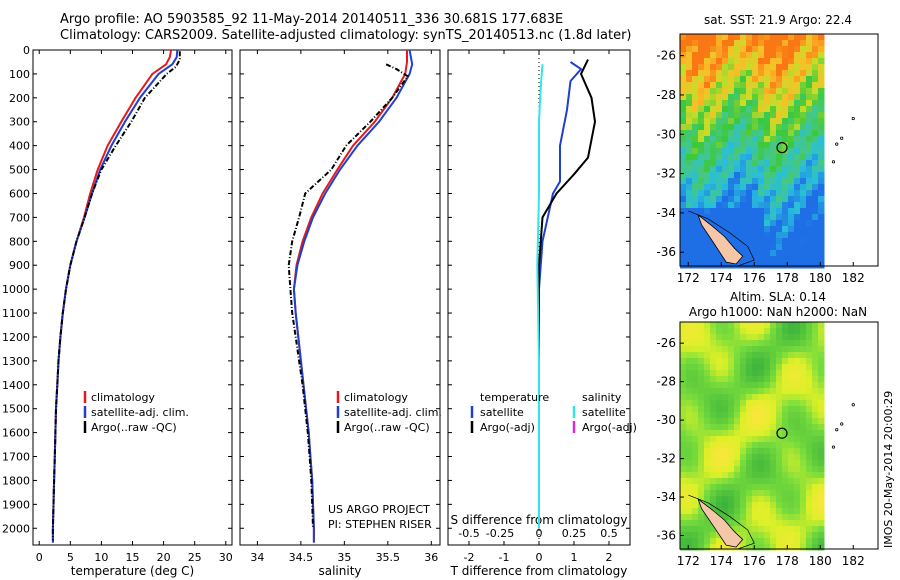 This screenshot has height=580, width=900. What do you see at coordinates (19, 74) in the screenshot?
I see `depth-tick-label: 100` at bounding box center [19, 74].